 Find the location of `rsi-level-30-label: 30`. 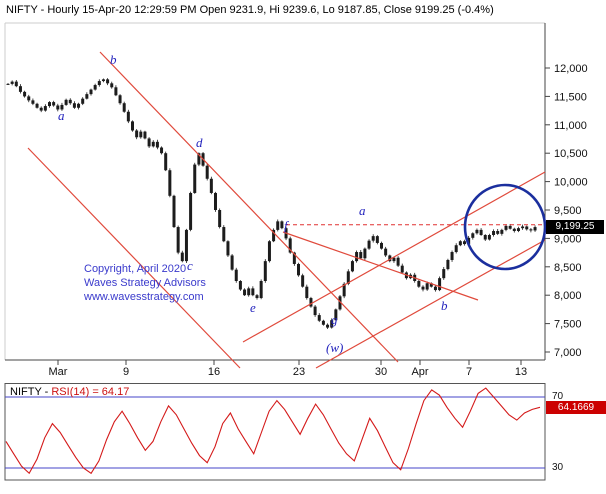

rsi-level-30-label: 30 is located at coordinates (558, 467).